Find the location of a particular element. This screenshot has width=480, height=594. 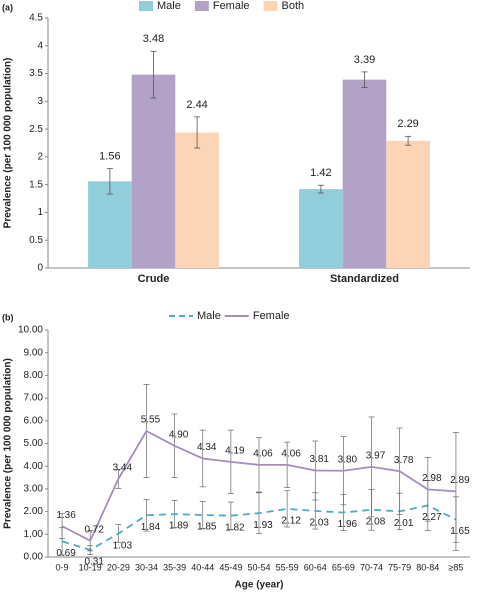

x-tick-label: 70-74 is located at coordinates (371, 567).